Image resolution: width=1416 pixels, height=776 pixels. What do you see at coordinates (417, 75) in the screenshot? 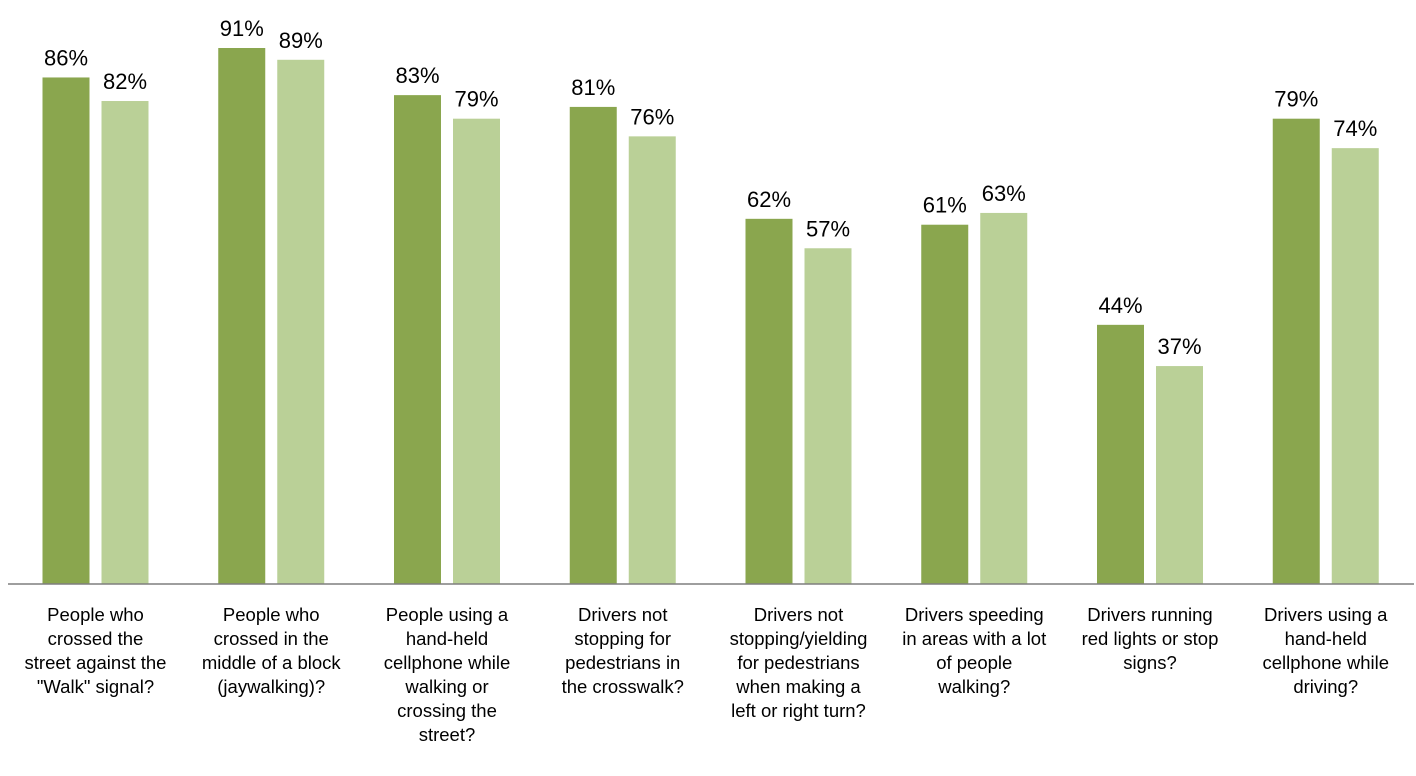
I see `value-label-series1-cat3: 83%` at bounding box center [417, 75].